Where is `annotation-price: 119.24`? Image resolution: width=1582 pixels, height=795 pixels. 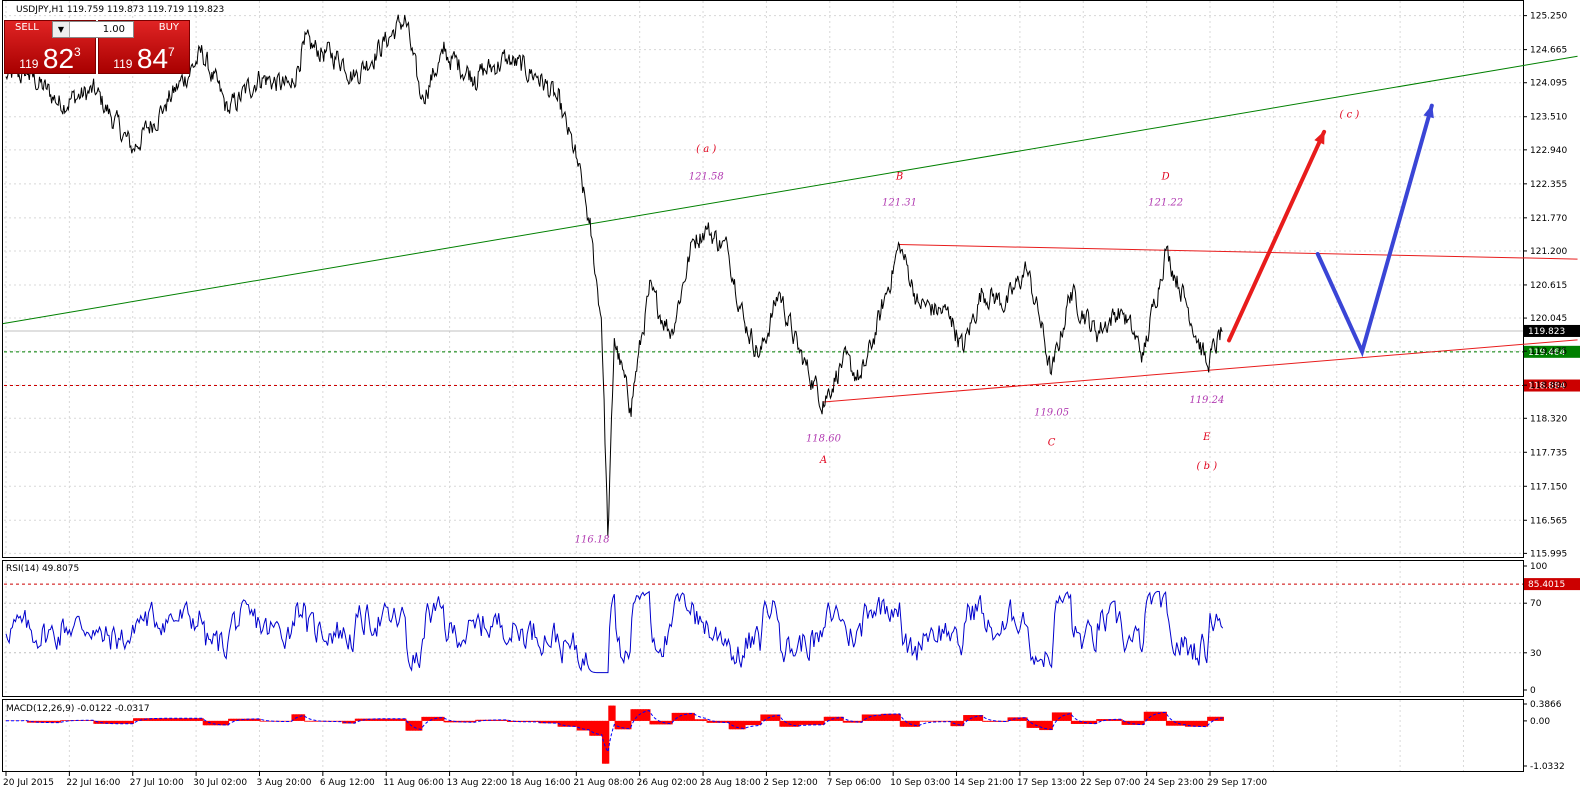
annotation-price: 119.24 is located at coordinates (1206, 400).